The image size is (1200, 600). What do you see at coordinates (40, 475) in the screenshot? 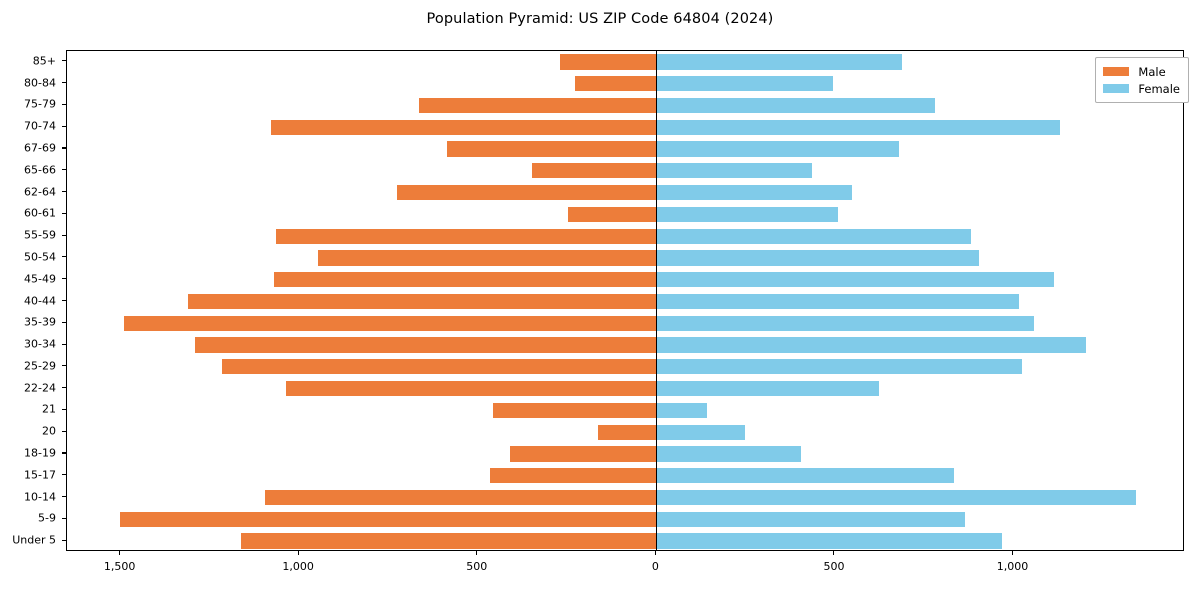
I see `y-tick-label: 15-17` at bounding box center [40, 475].